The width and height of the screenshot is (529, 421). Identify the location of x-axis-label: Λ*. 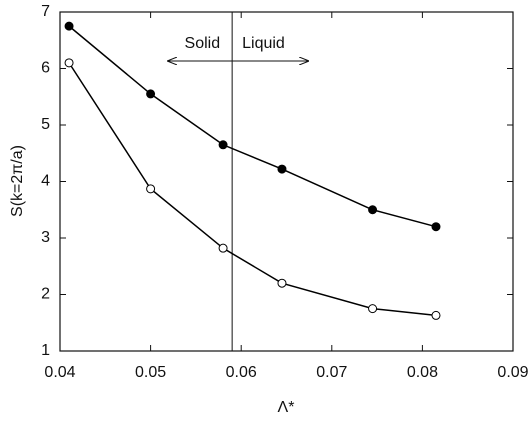
(286, 407).